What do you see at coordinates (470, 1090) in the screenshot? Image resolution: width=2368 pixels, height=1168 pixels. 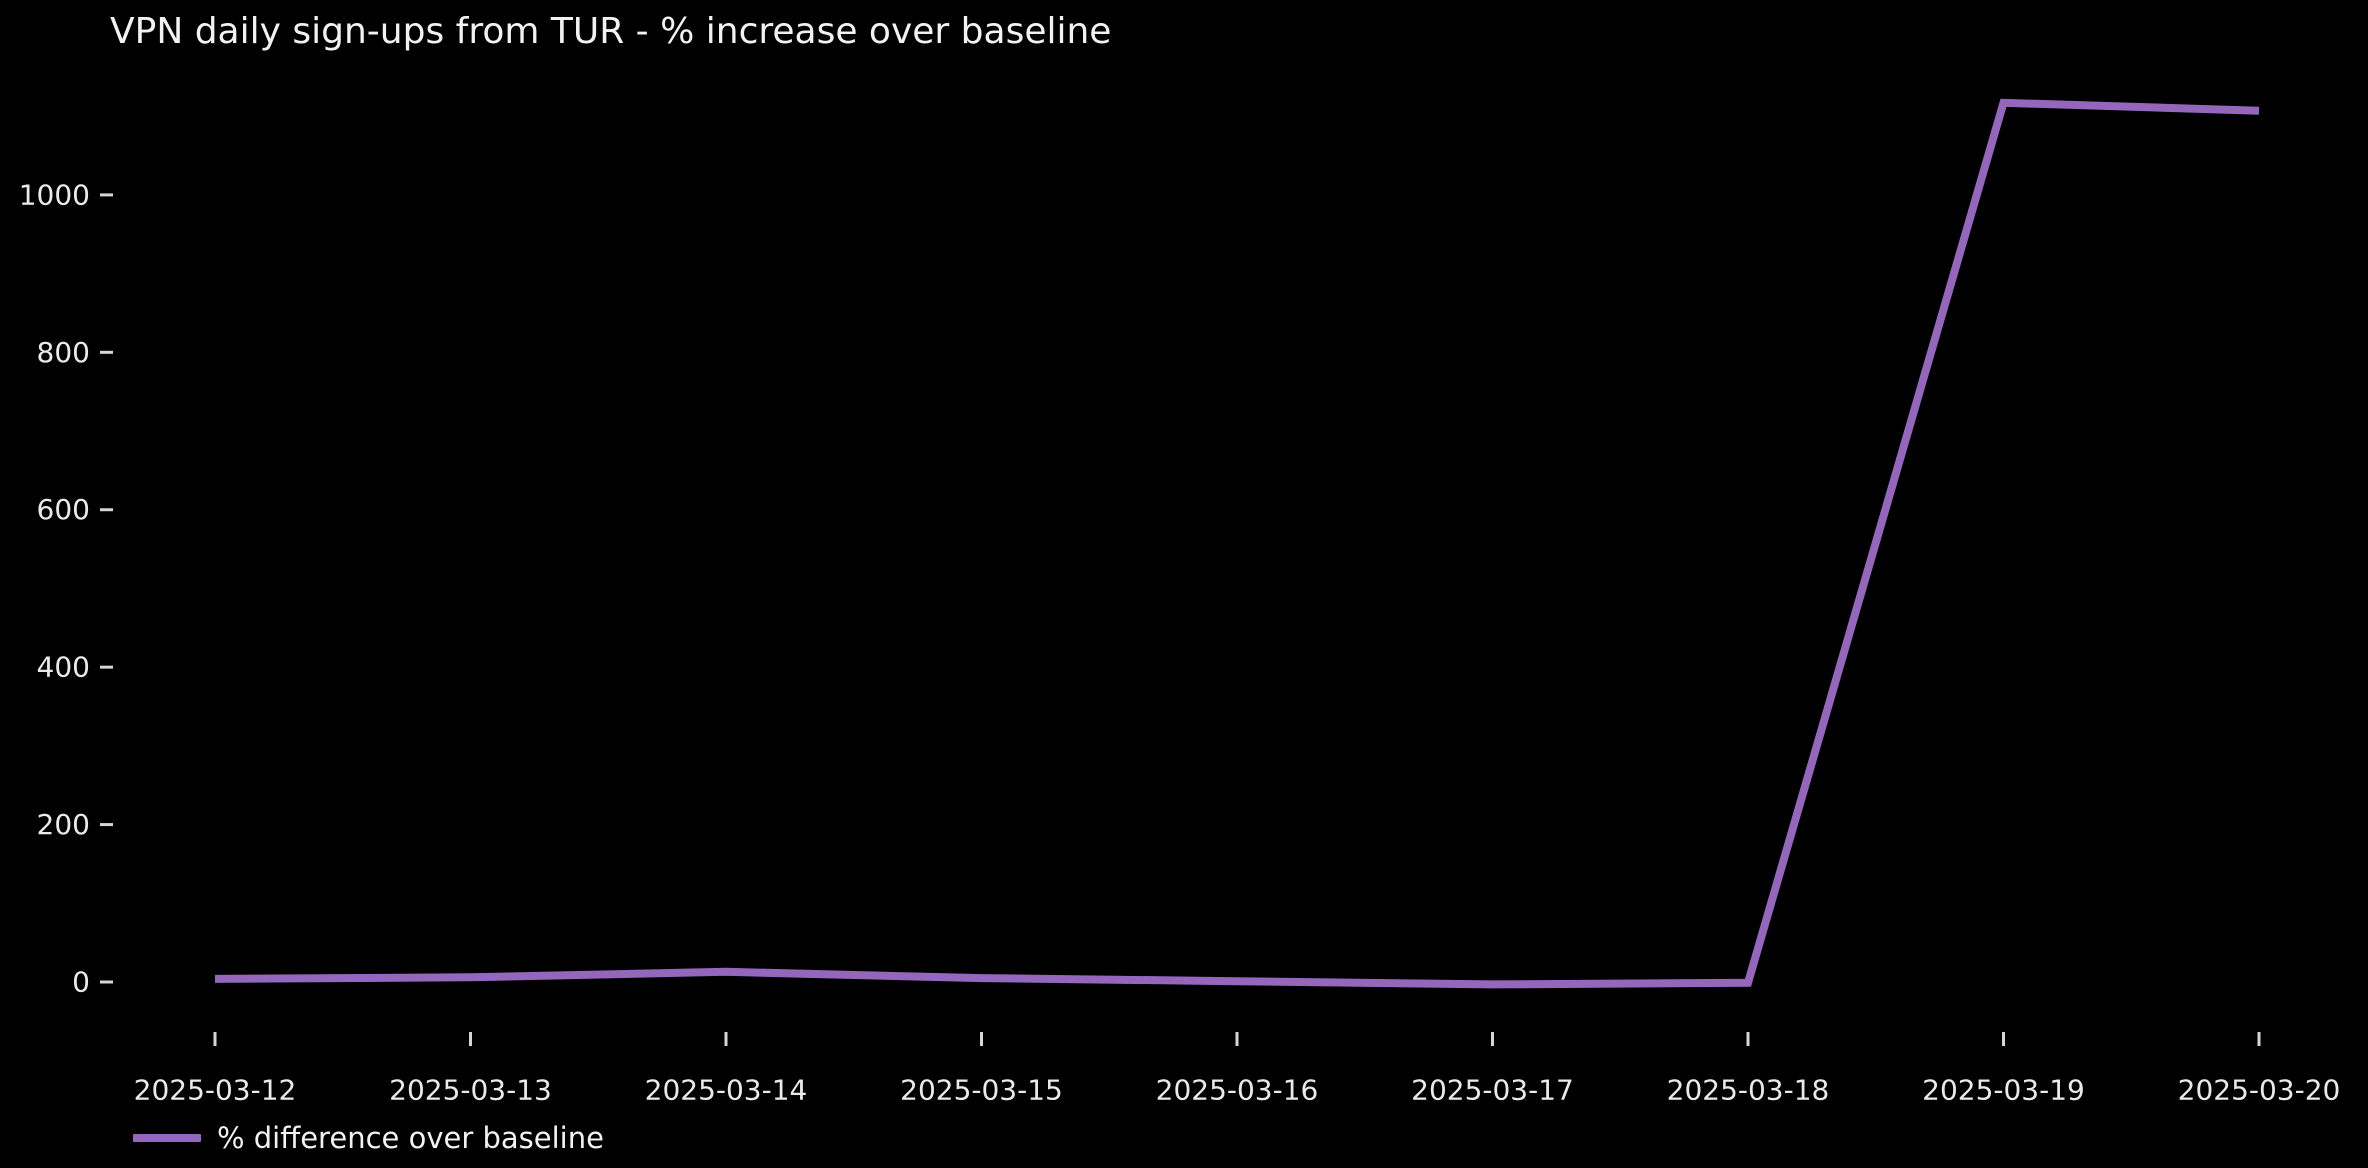 I see `x-axis-tick-label: 2025-03-13` at bounding box center [470, 1090].